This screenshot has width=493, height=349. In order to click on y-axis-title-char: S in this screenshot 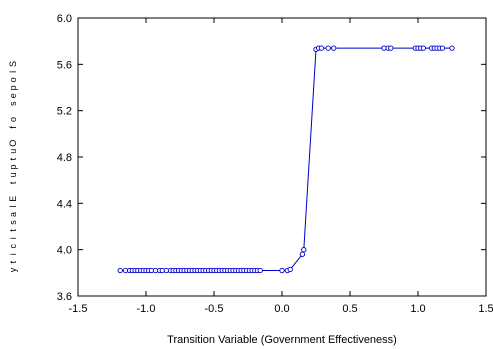, I will do `click(13, 64)`.